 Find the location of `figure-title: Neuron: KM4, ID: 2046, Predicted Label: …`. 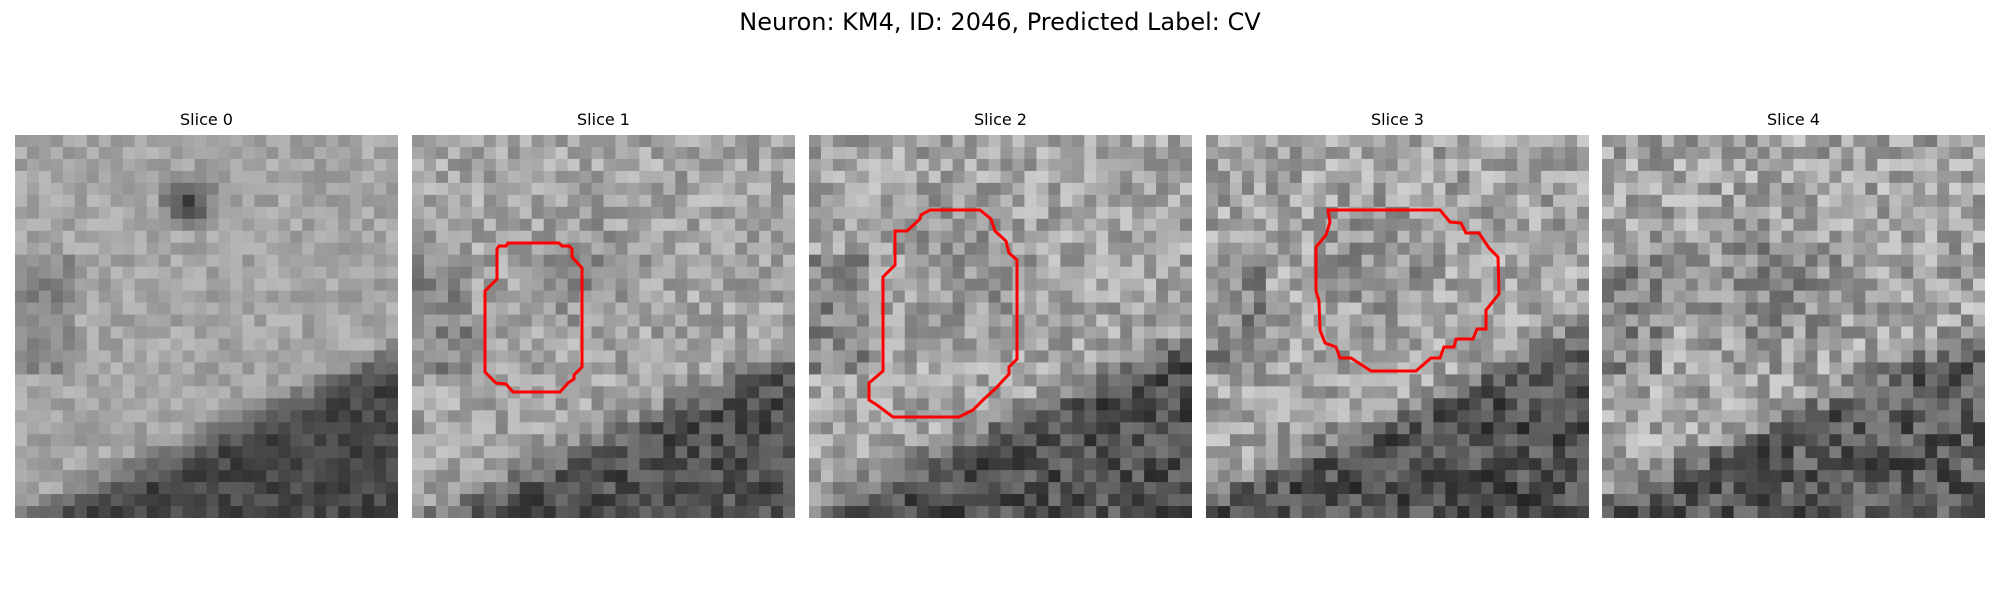

figure-title: Neuron: KM4, ID: 2046, Predicted Label: … is located at coordinates (1000, 22).